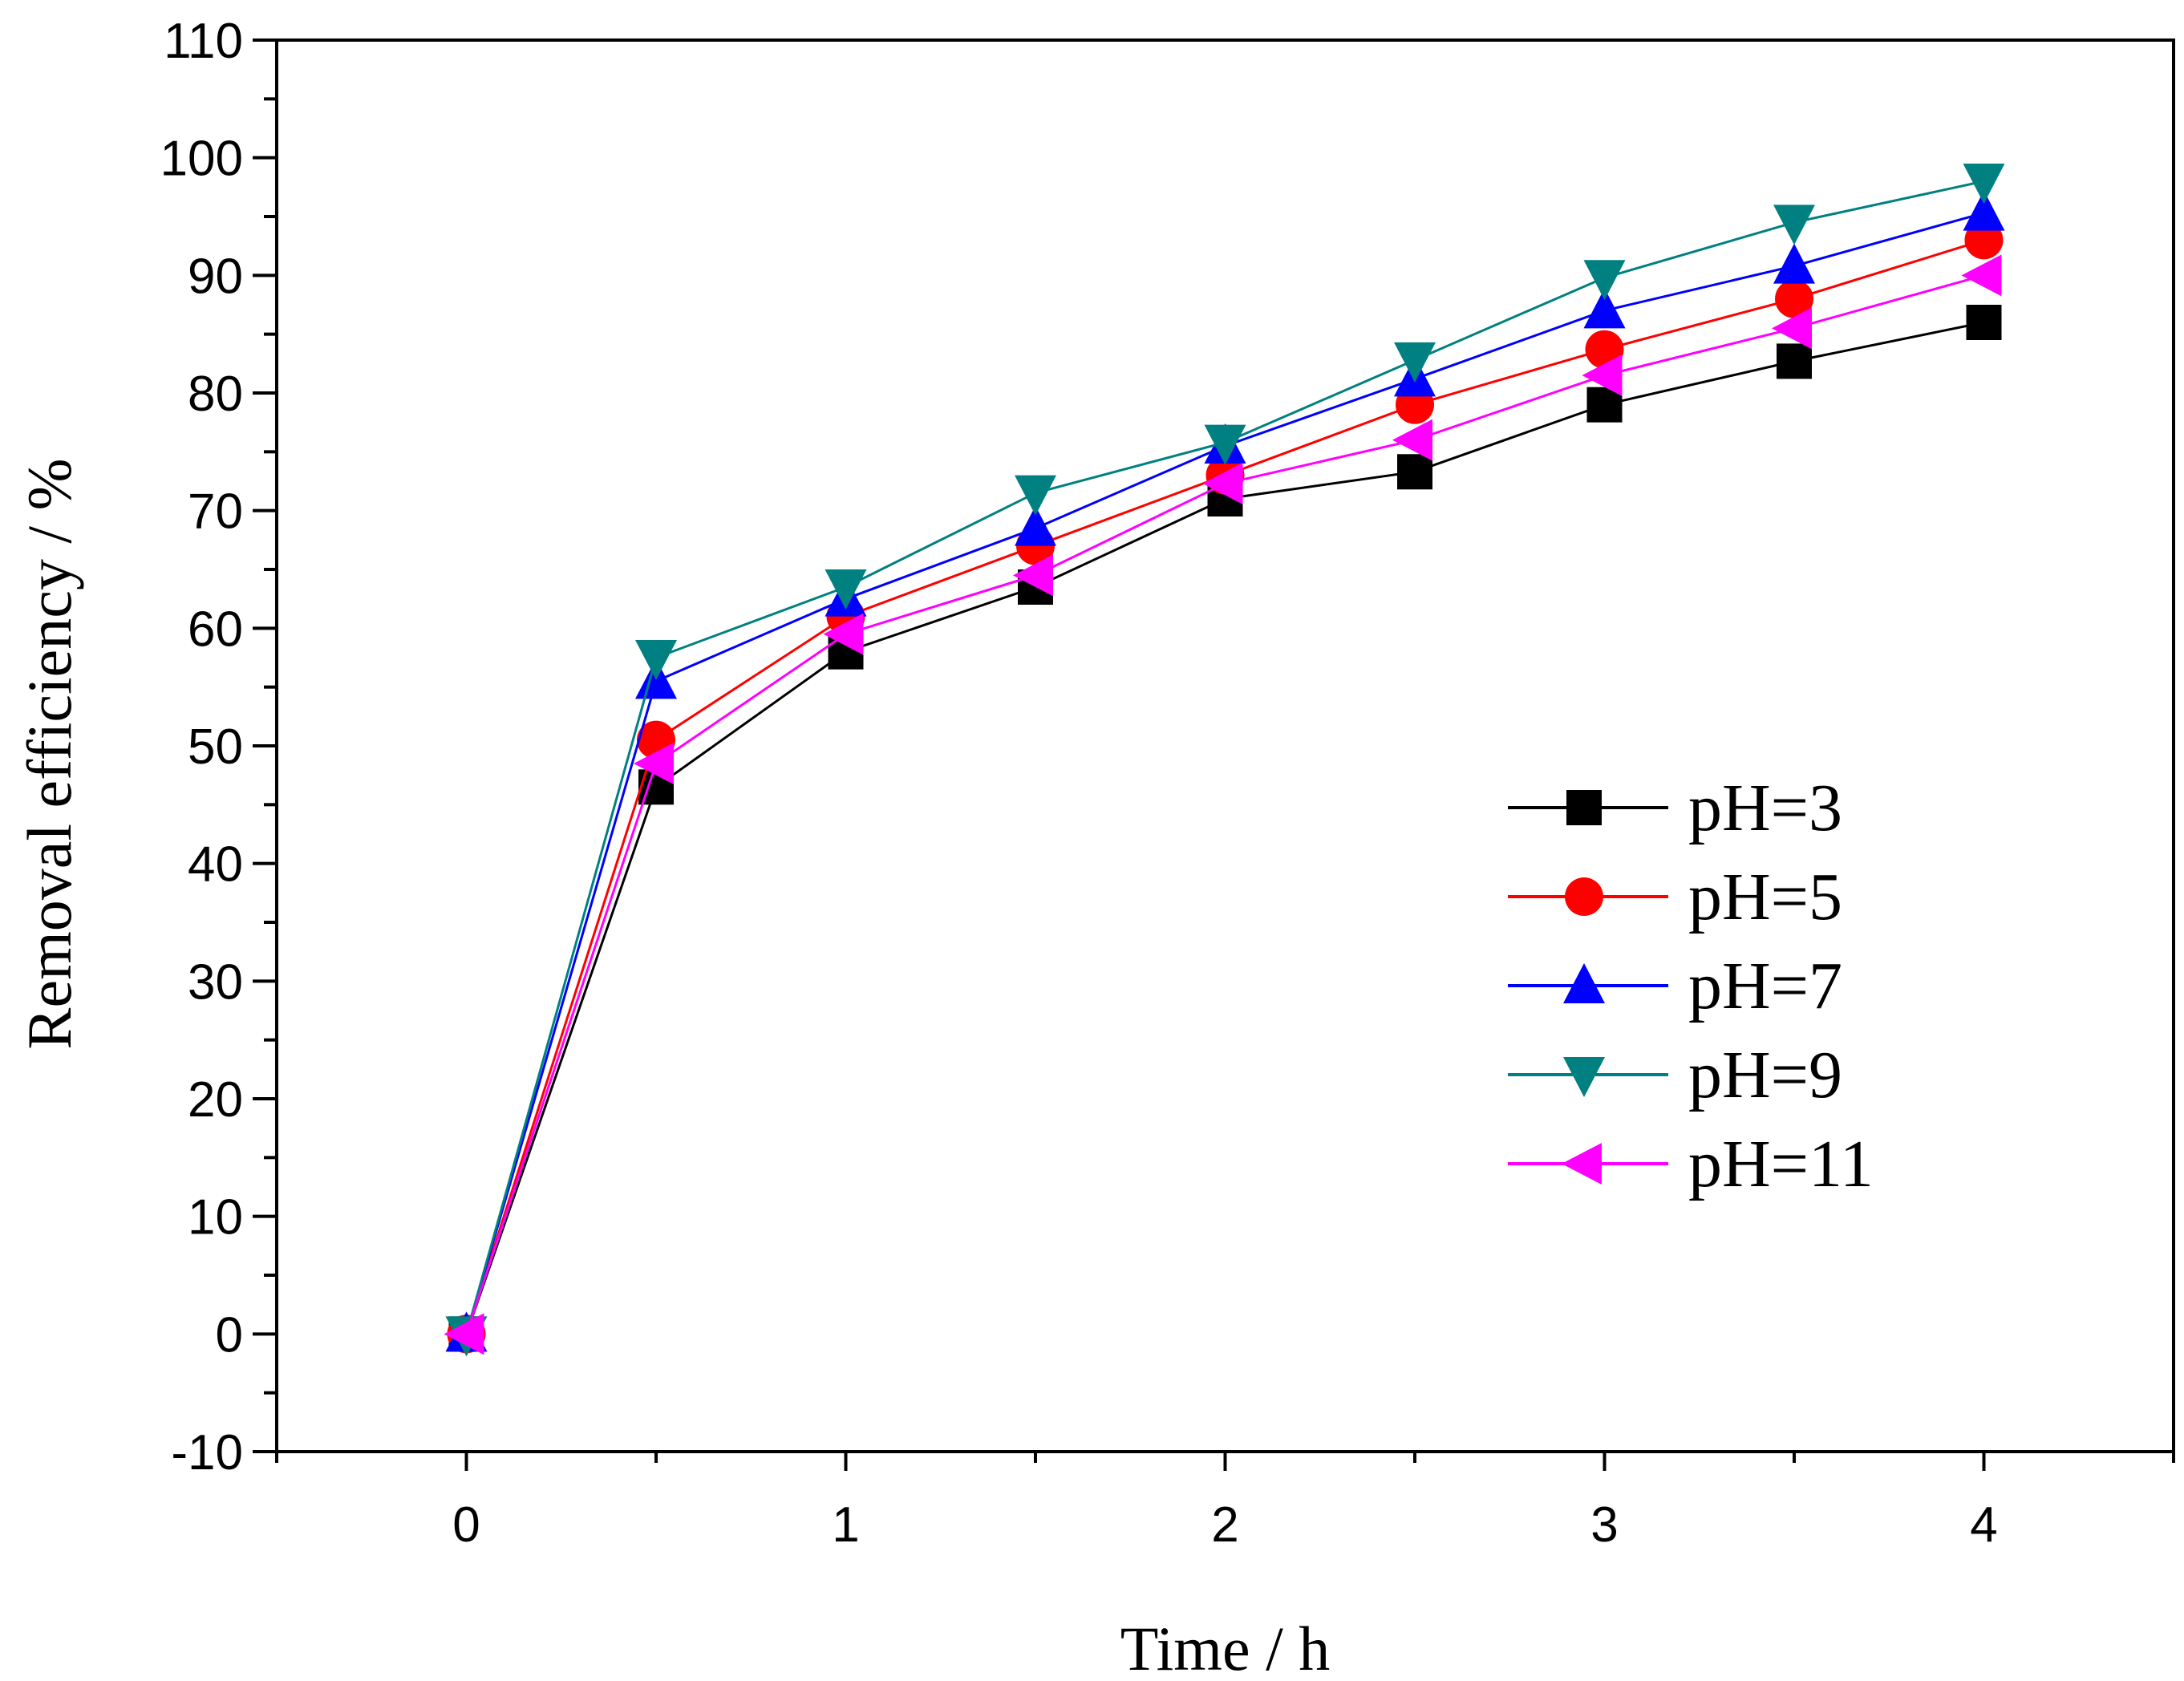 The width and height of the screenshot is (2184, 1681). I want to click on legend-label: pH=3, so click(1765, 808).